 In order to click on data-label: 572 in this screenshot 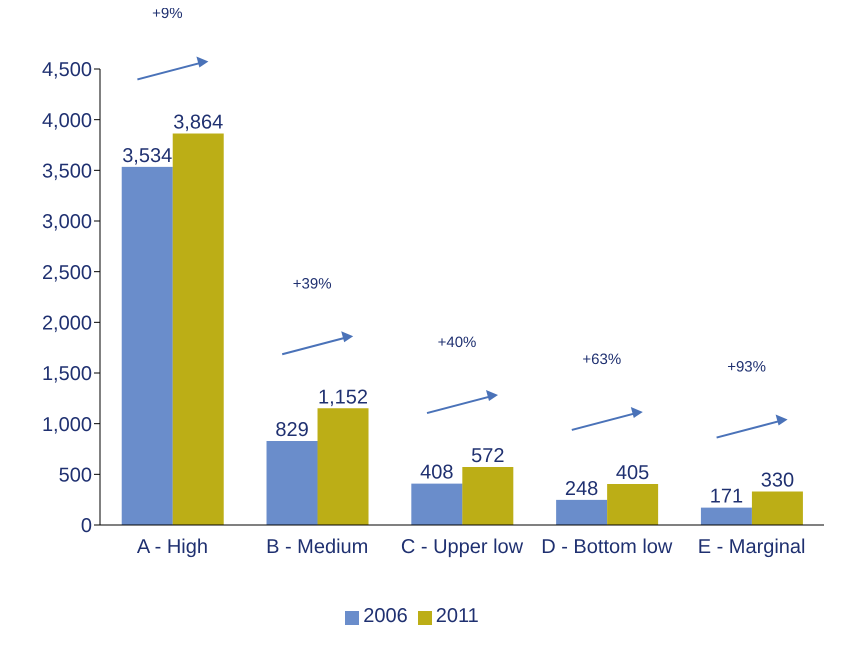, I will do `click(488, 456)`.